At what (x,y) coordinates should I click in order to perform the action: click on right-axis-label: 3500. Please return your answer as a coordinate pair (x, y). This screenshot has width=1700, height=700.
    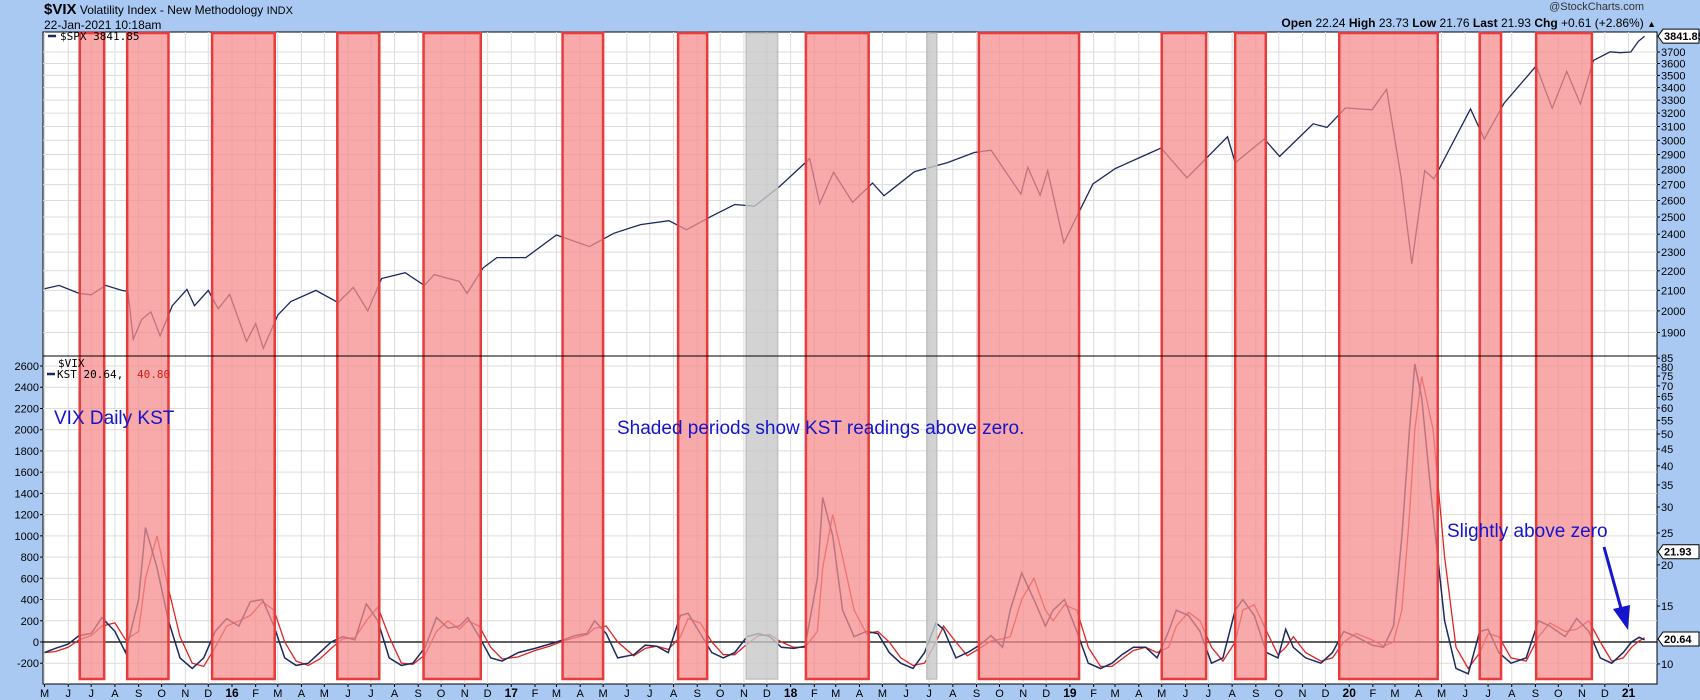
    Looking at the image, I should click on (1673, 76).